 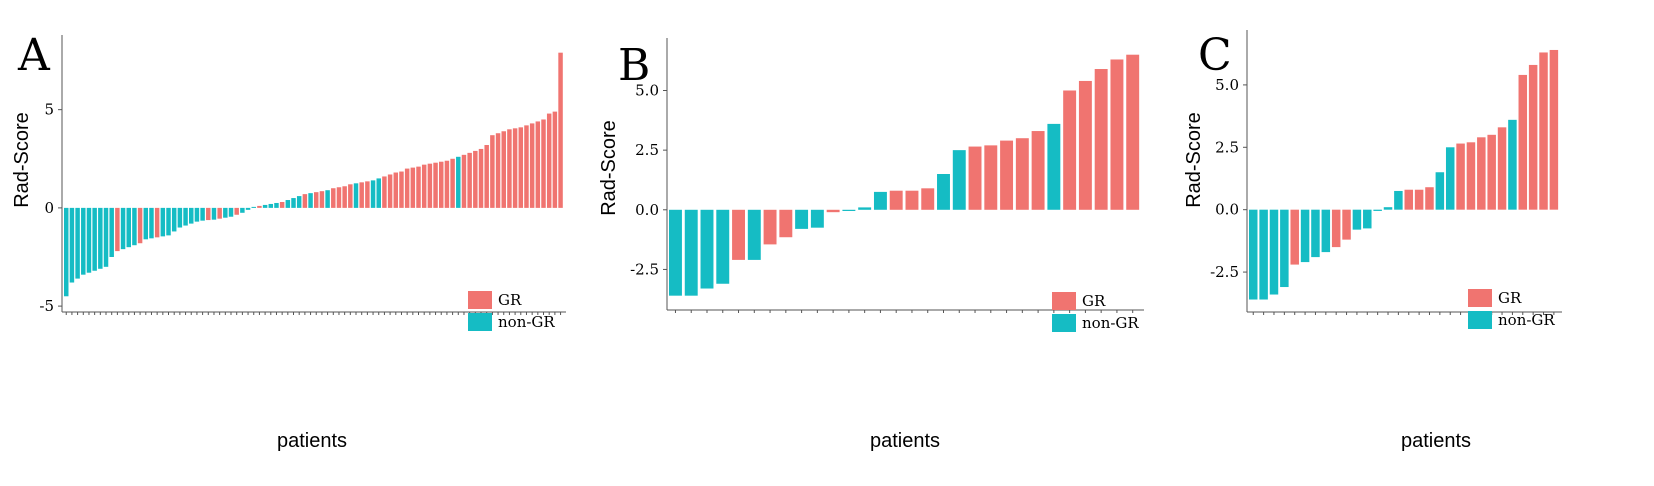 I want to click on panel-letter: C, so click(x=1215, y=55).